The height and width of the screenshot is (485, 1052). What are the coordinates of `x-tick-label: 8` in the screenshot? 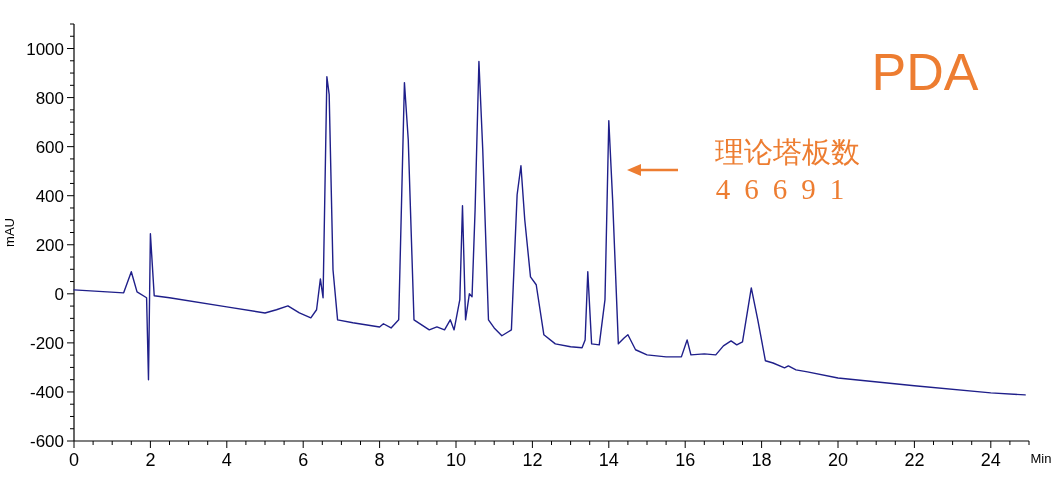 It's located at (379, 460).